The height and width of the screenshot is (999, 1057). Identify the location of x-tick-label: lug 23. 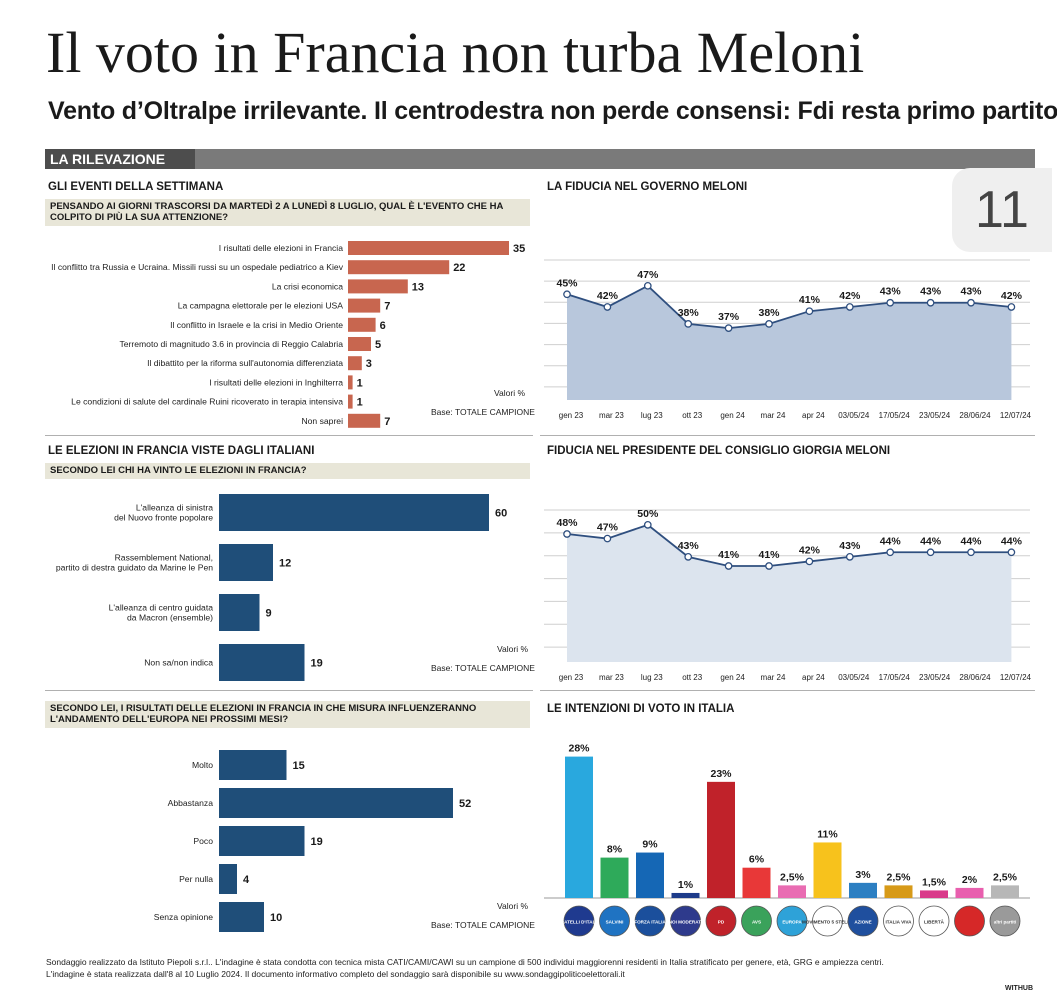
(652, 677).